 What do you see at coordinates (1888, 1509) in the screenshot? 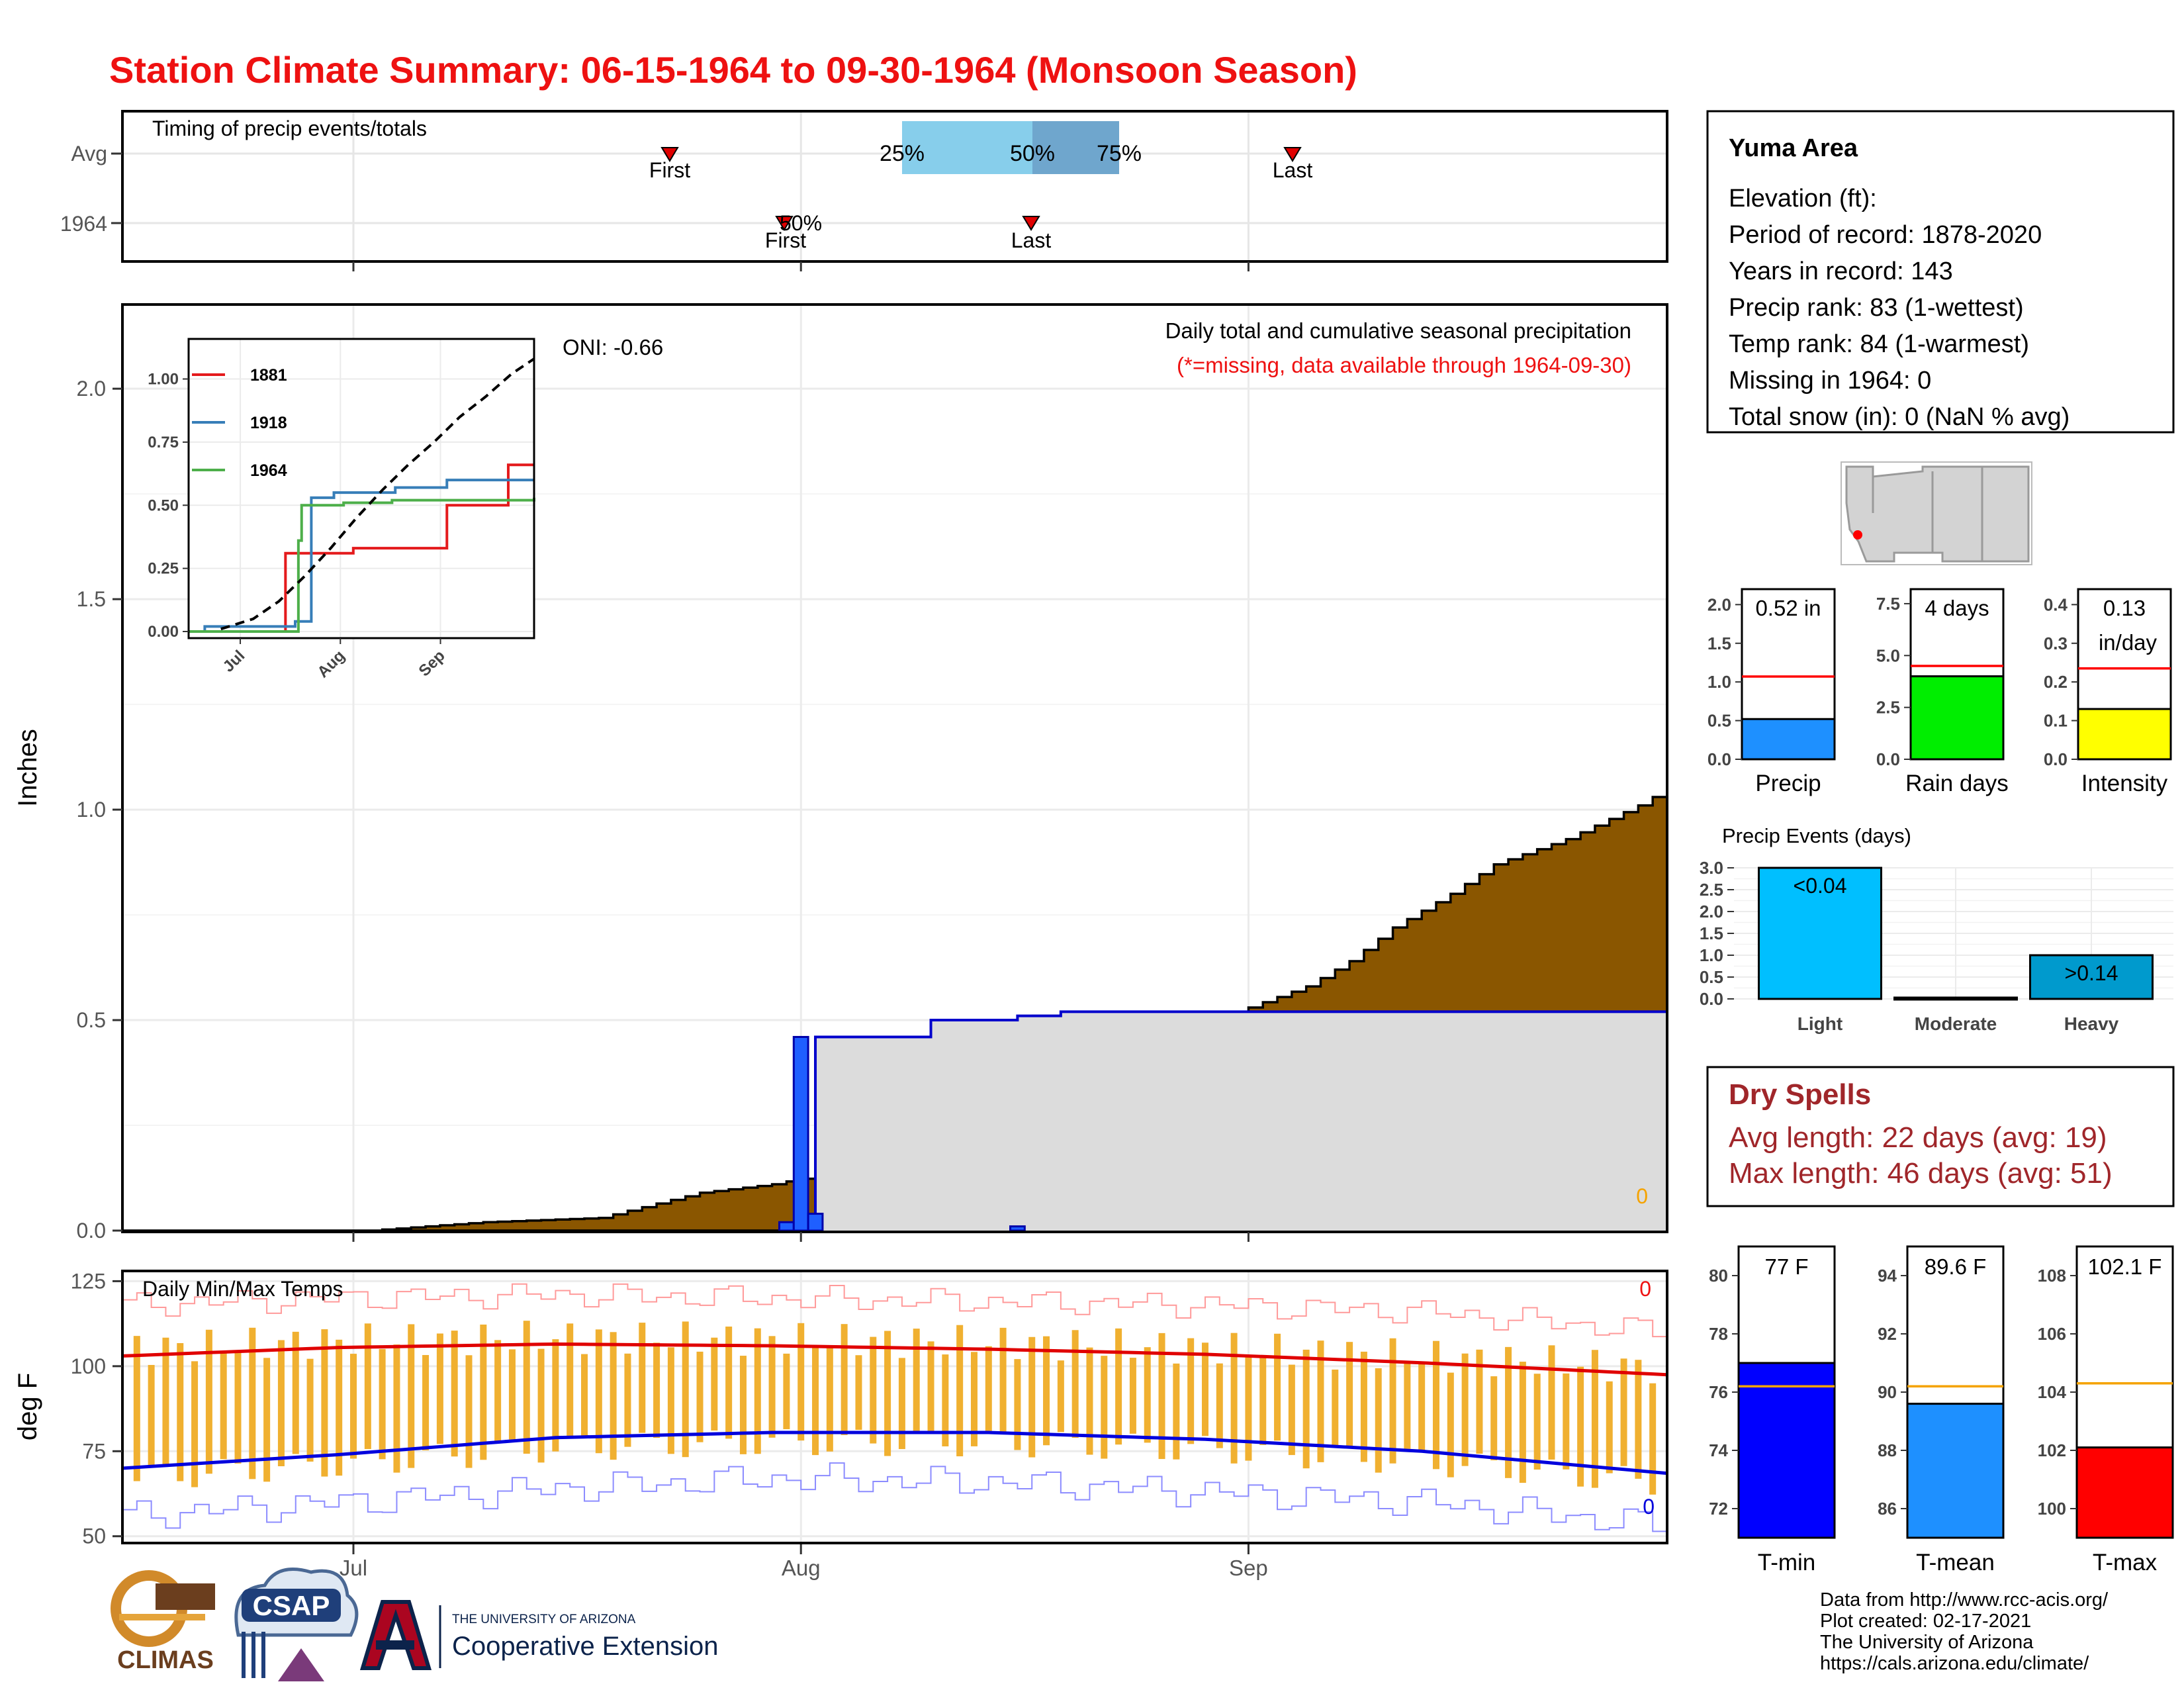
I see `temp-bar-y-tick: 86` at bounding box center [1888, 1509].